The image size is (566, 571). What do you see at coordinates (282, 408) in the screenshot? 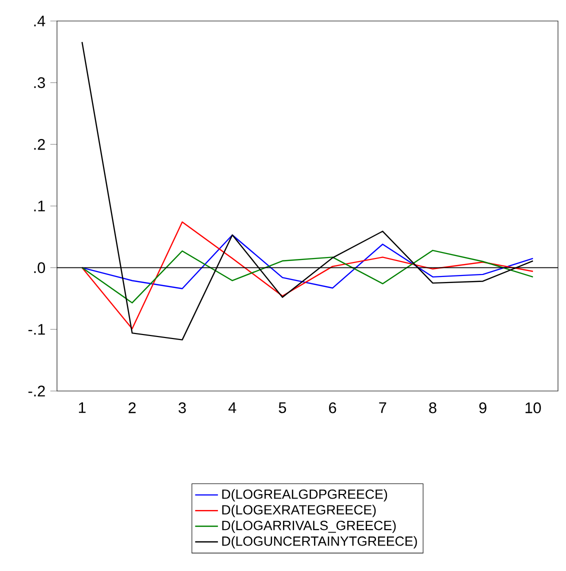
I see `x-tick-label: 5` at bounding box center [282, 408].